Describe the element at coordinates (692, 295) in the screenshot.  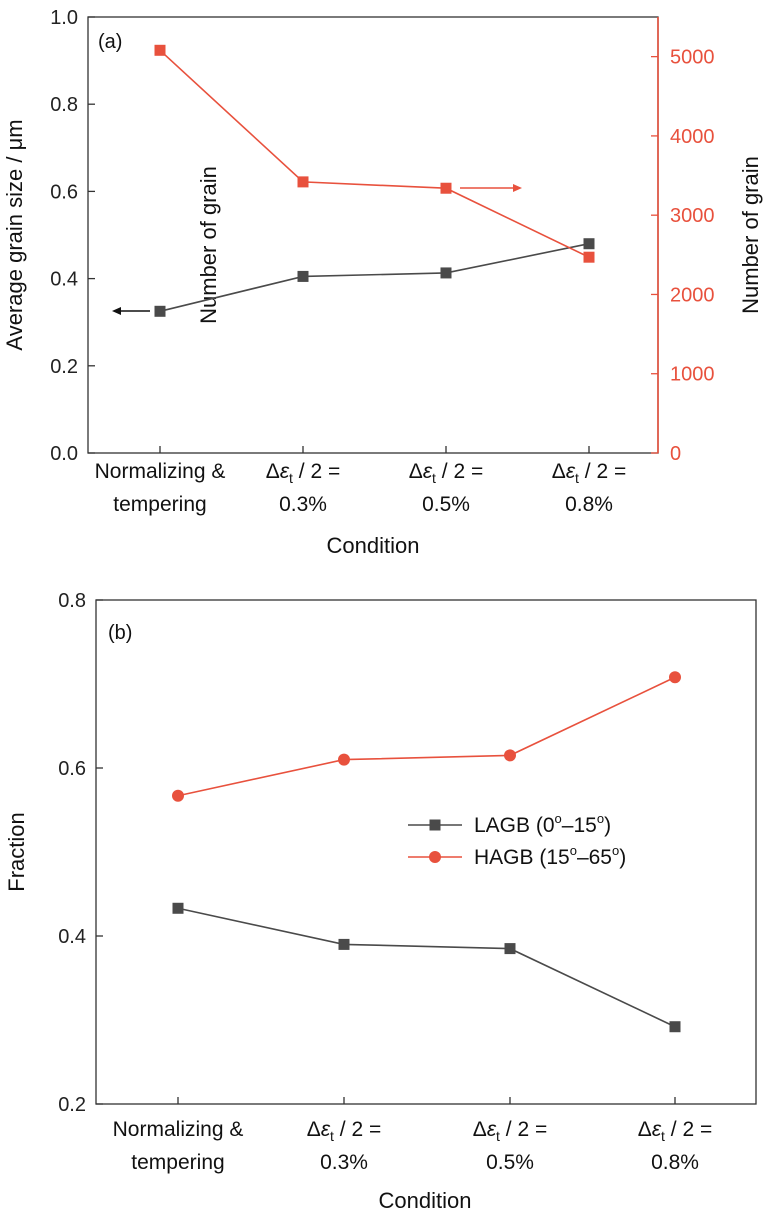
I see `y-tick-label-right-a-2: 2000` at that location.